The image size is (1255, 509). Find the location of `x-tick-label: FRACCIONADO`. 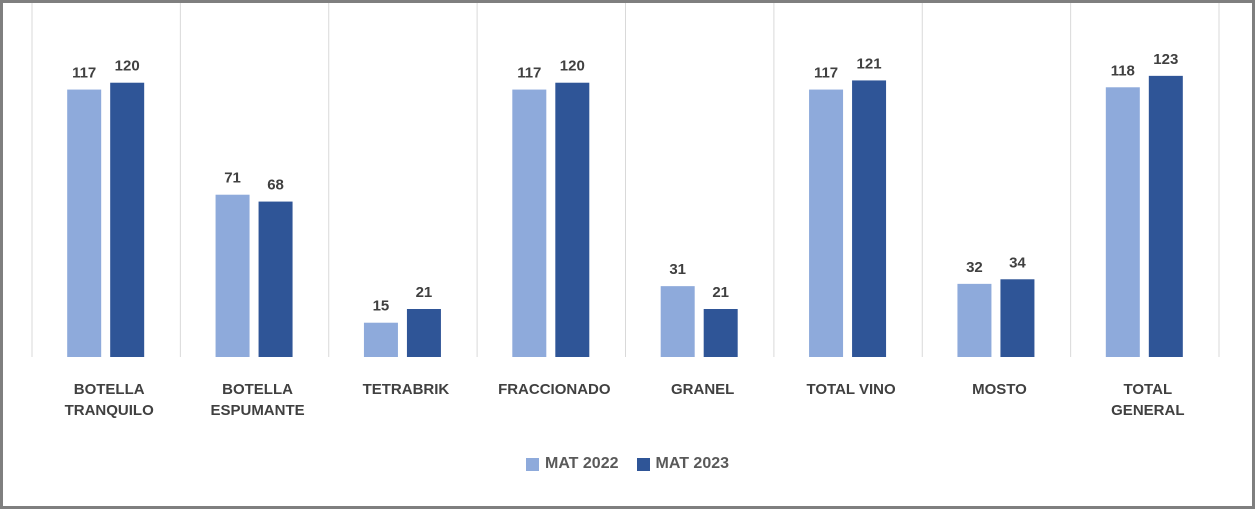

x-tick-label: FRACCIONADO is located at coordinates (554, 389).